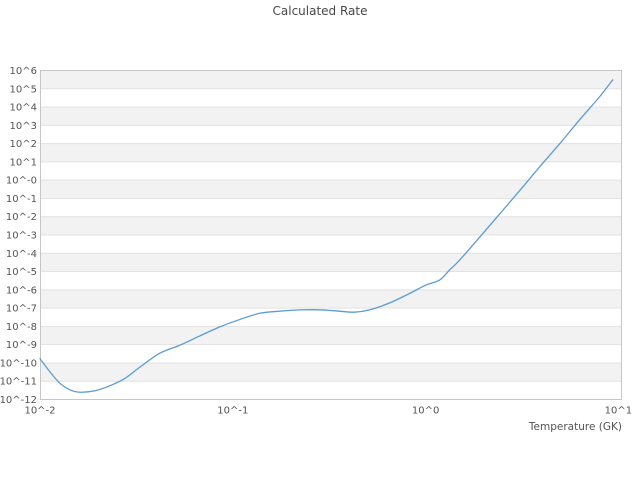 The width and height of the screenshot is (640, 480). Describe the element at coordinates (618, 411) in the screenshot. I see `x-tick-label: 10^1` at that location.